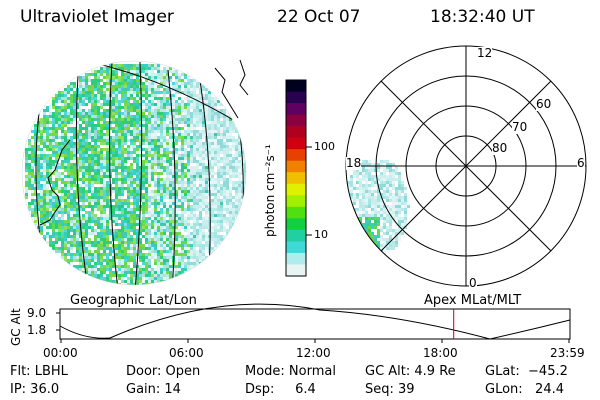 The height and width of the screenshot is (400, 600). What do you see at coordinates (315, 341) in the screenshot?
I see `orbit-x-ticks` at bounding box center [315, 341].